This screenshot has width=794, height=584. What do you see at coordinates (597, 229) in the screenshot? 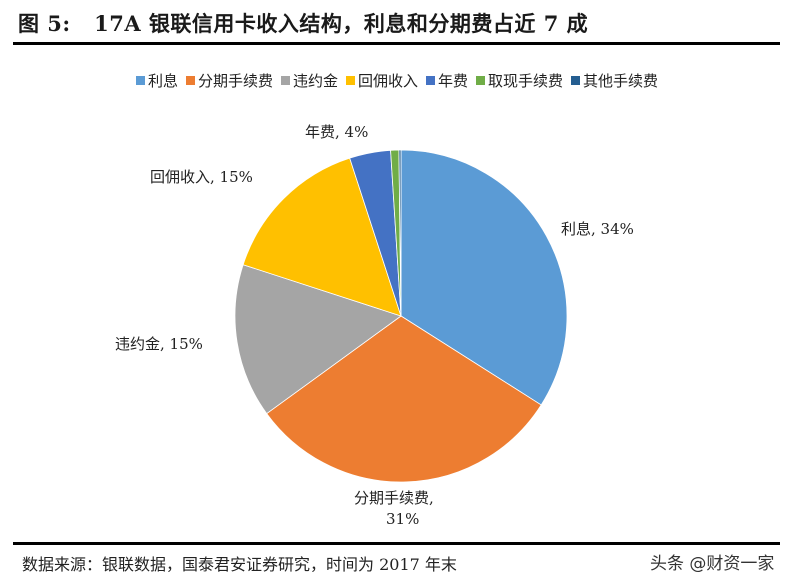
I see `data-label-interest: 利息, 34%` at bounding box center [597, 229].